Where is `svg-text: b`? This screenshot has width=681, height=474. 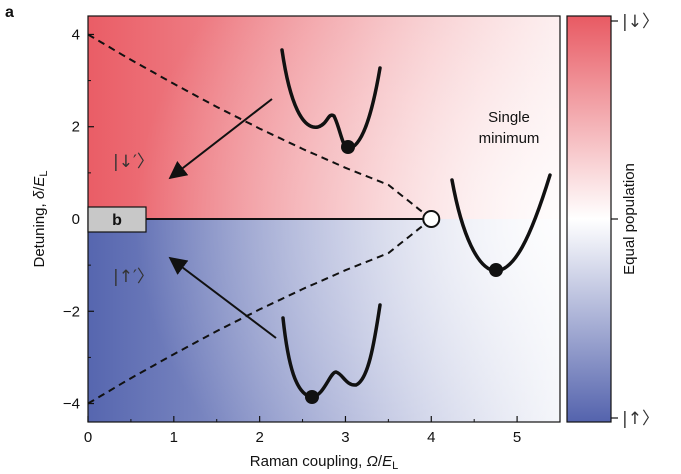
svg-text: b is located at coordinates (117, 220).